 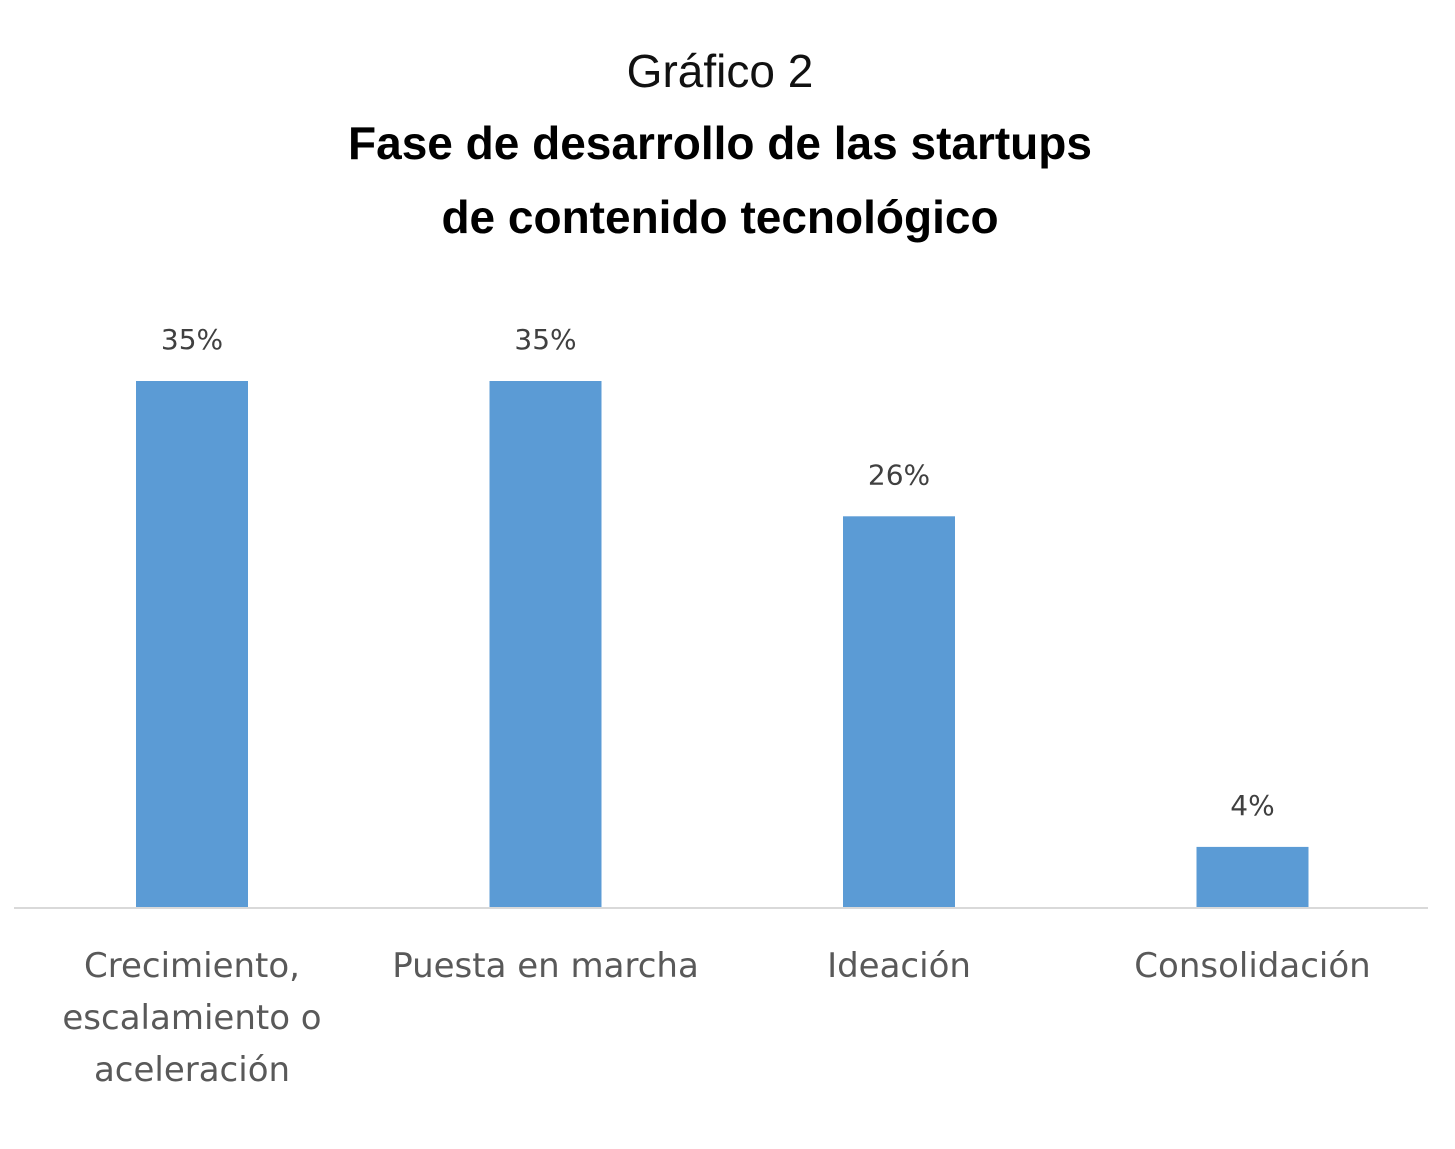 I want to click on figure-label: Gráfico 2, so click(x=720, y=71).